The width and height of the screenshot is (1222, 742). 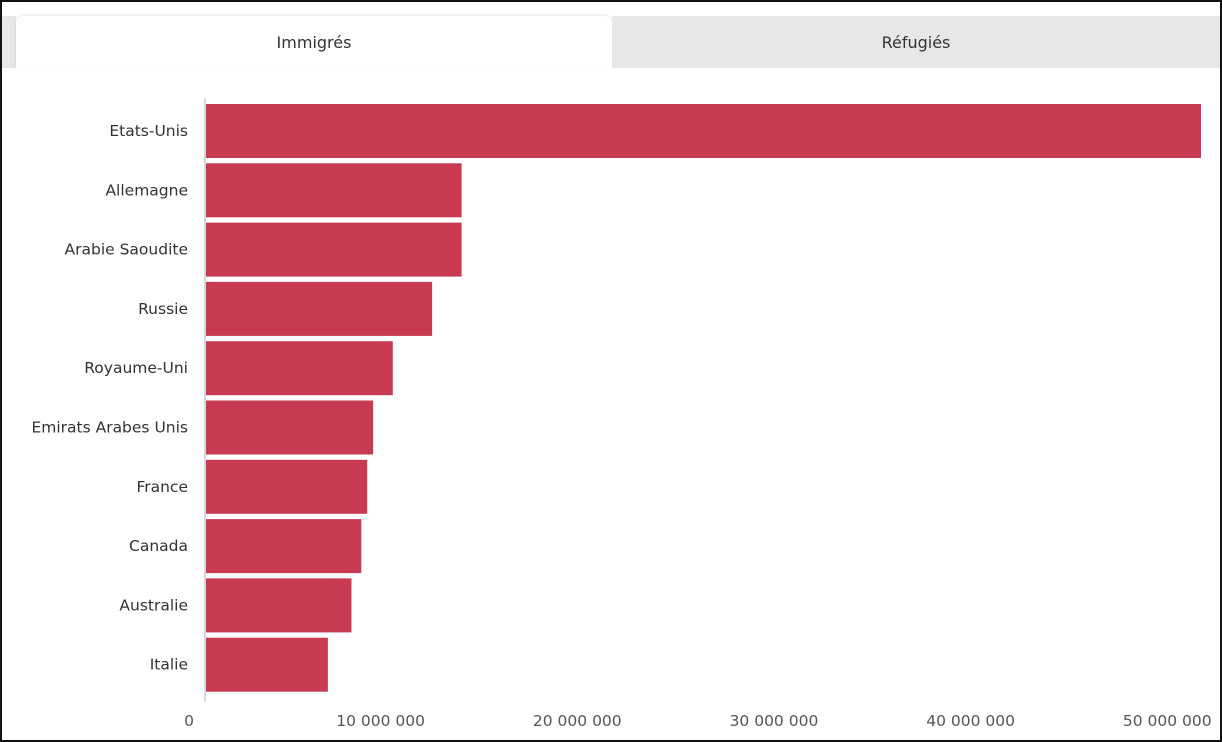 I want to click on category-label: Allemagne, so click(x=146, y=190).